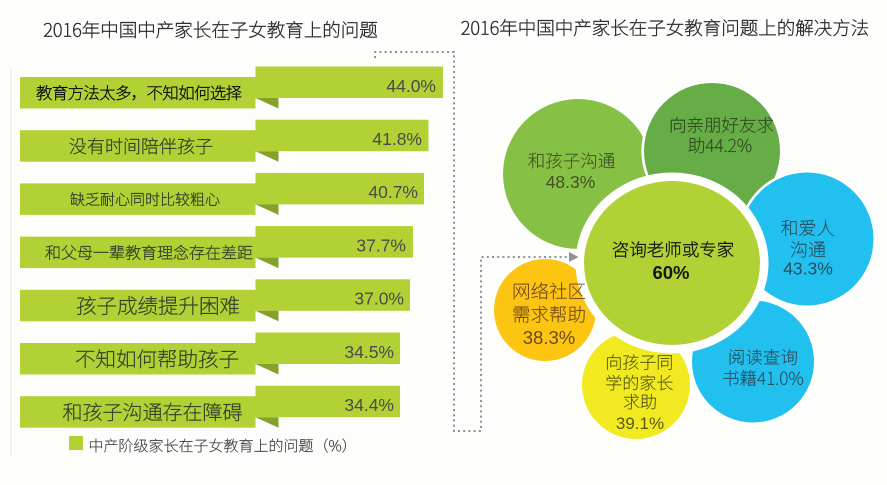 The image size is (887, 485). I want to click on svg-text: 34.4%, so click(369, 405).